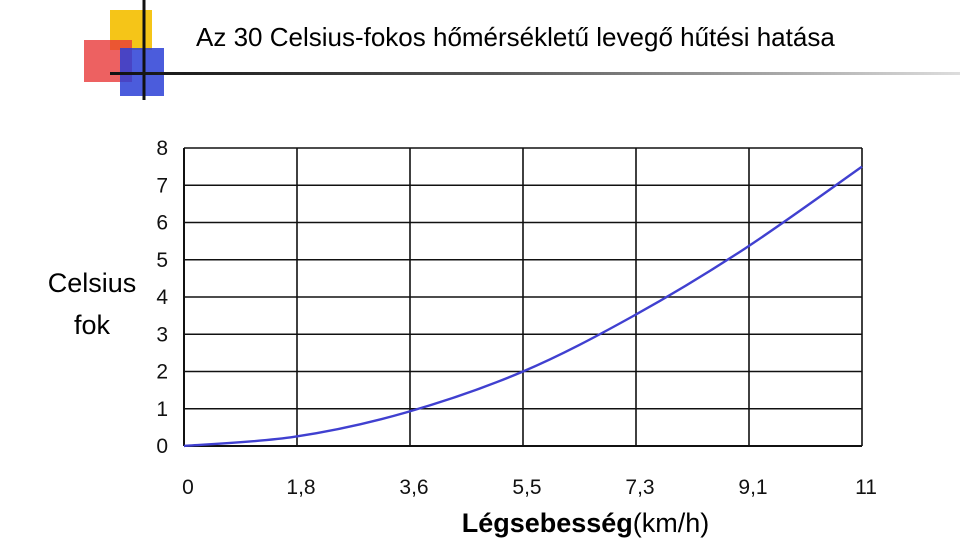 The image size is (971, 558). What do you see at coordinates (92, 325) in the screenshot?
I see `y-axis-label-line2: fok` at bounding box center [92, 325].